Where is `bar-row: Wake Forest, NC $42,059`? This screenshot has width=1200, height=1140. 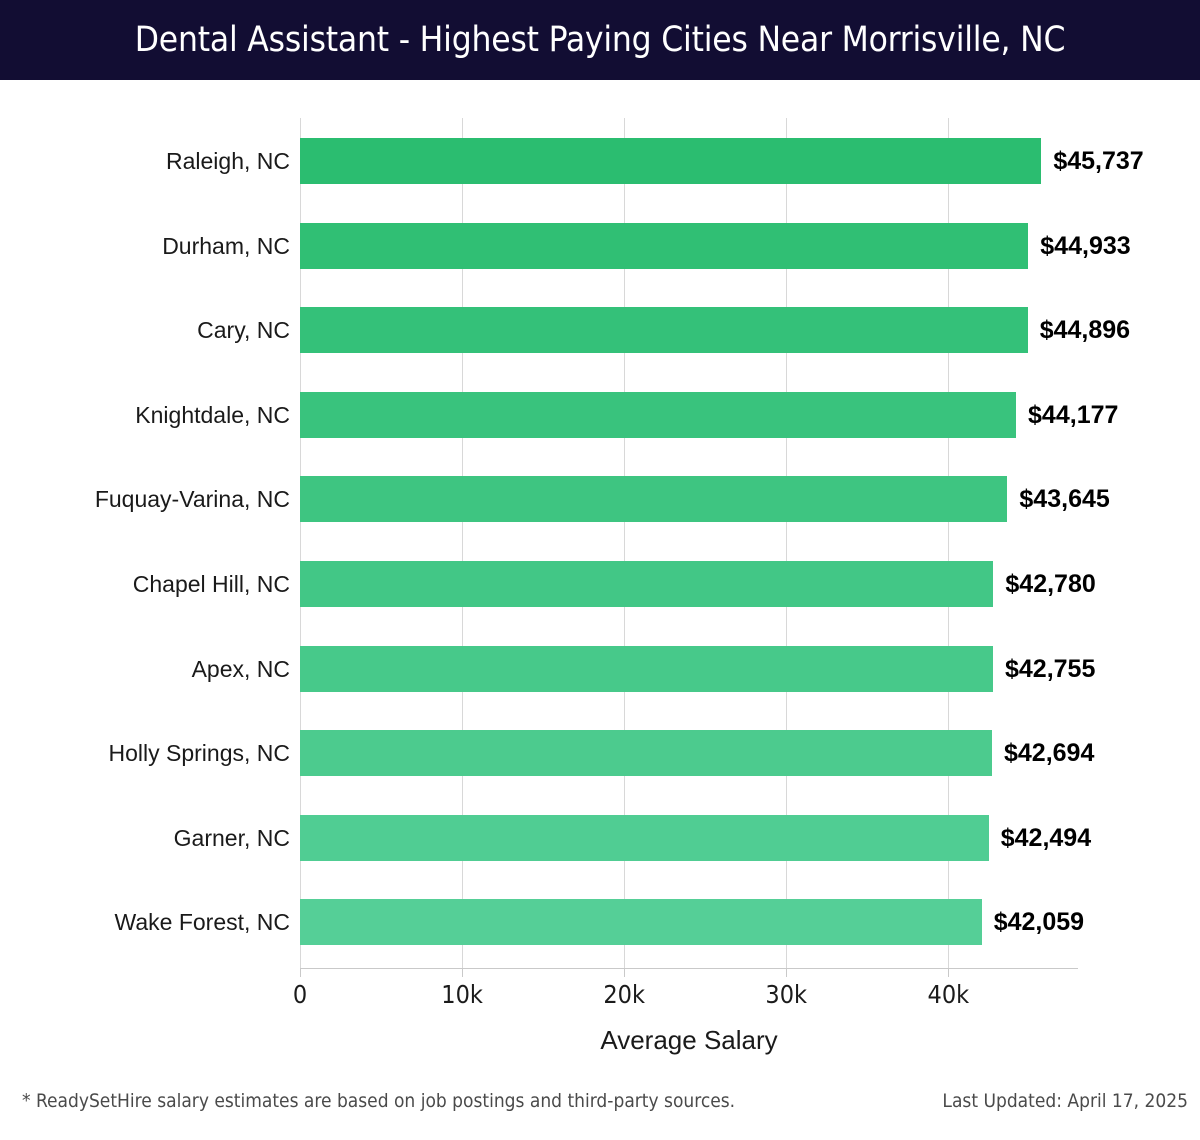
bar-row: Wake Forest, NC $42,059 is located at coordinates (600, 922).